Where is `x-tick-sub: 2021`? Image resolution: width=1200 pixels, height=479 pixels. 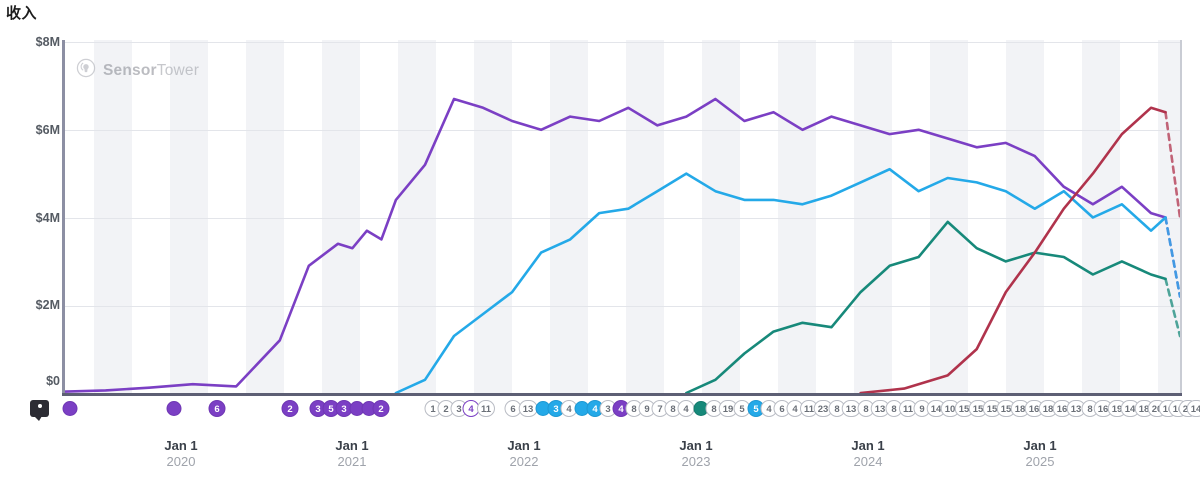
x-tick-sub: 2021 is located at coordinates (352, 461).